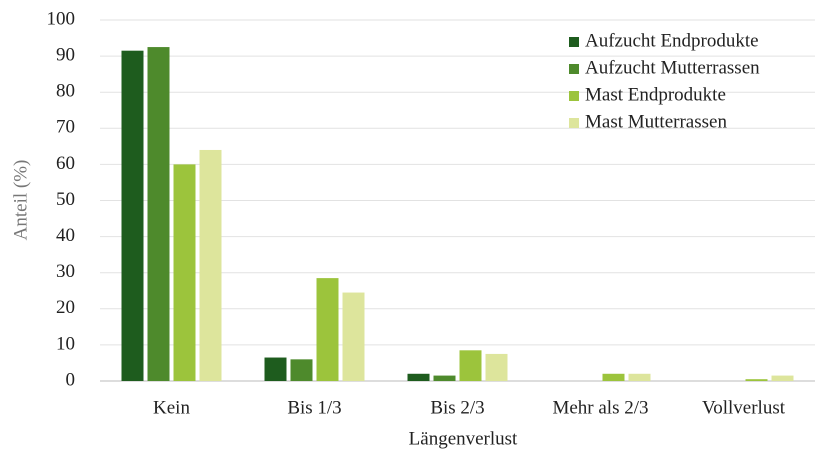 This screenshot has height=455, width=821. What do you see at coordinates (65, 91) in the screenshot?
I see `y-tick-label: 80` at bounding box center [65, 91].